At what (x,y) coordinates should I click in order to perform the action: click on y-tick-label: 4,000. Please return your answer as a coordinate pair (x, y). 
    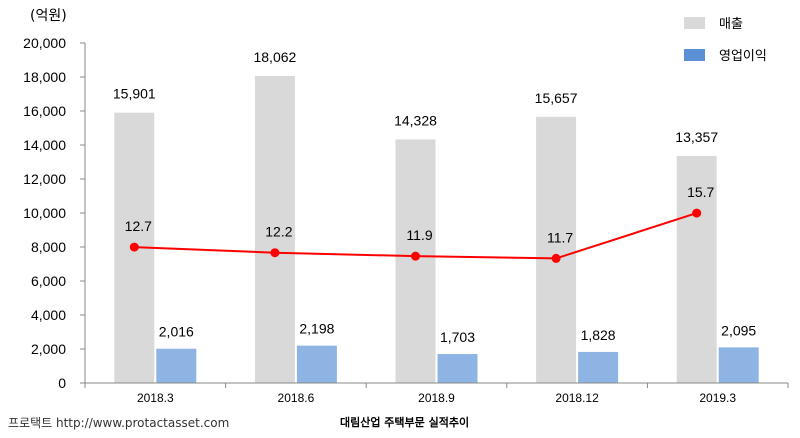
    Looking at the image, I should click on (48, 315).